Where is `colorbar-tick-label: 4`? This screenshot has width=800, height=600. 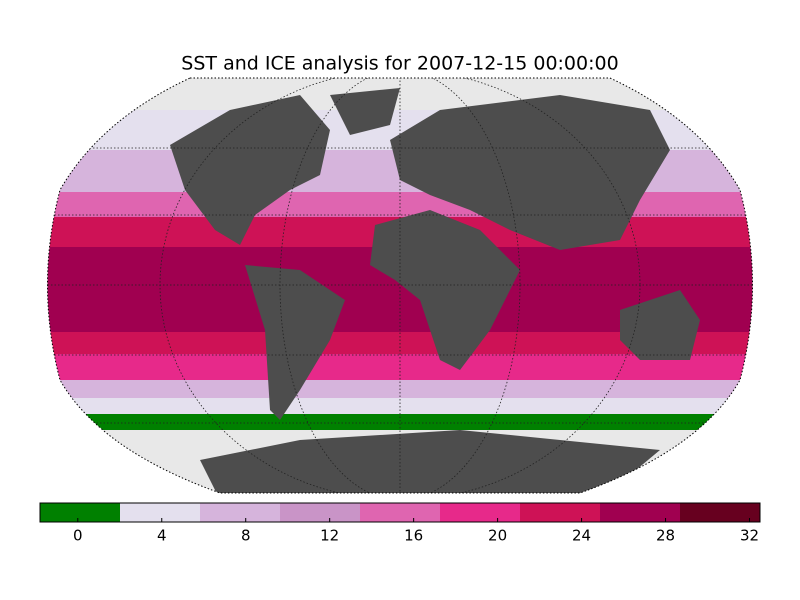
colorbar-tick-label: 4 is located at coordinates (162, 536).